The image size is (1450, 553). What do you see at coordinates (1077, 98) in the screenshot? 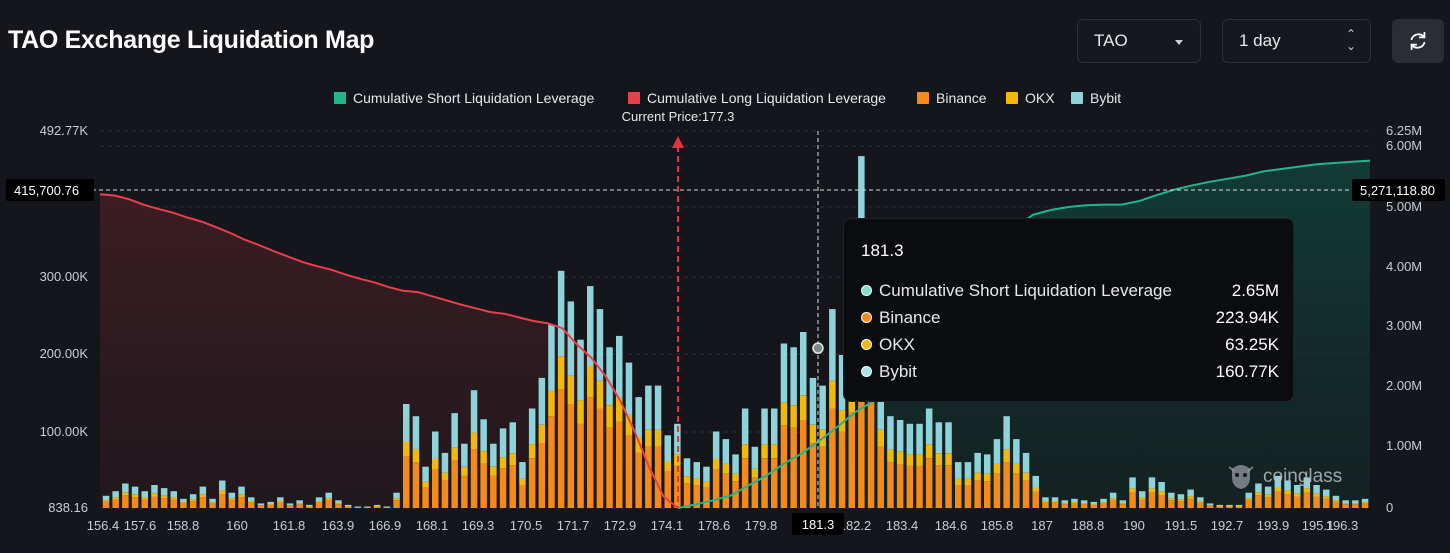
I see `legend-swatch` at bounding box center [1077, 98].